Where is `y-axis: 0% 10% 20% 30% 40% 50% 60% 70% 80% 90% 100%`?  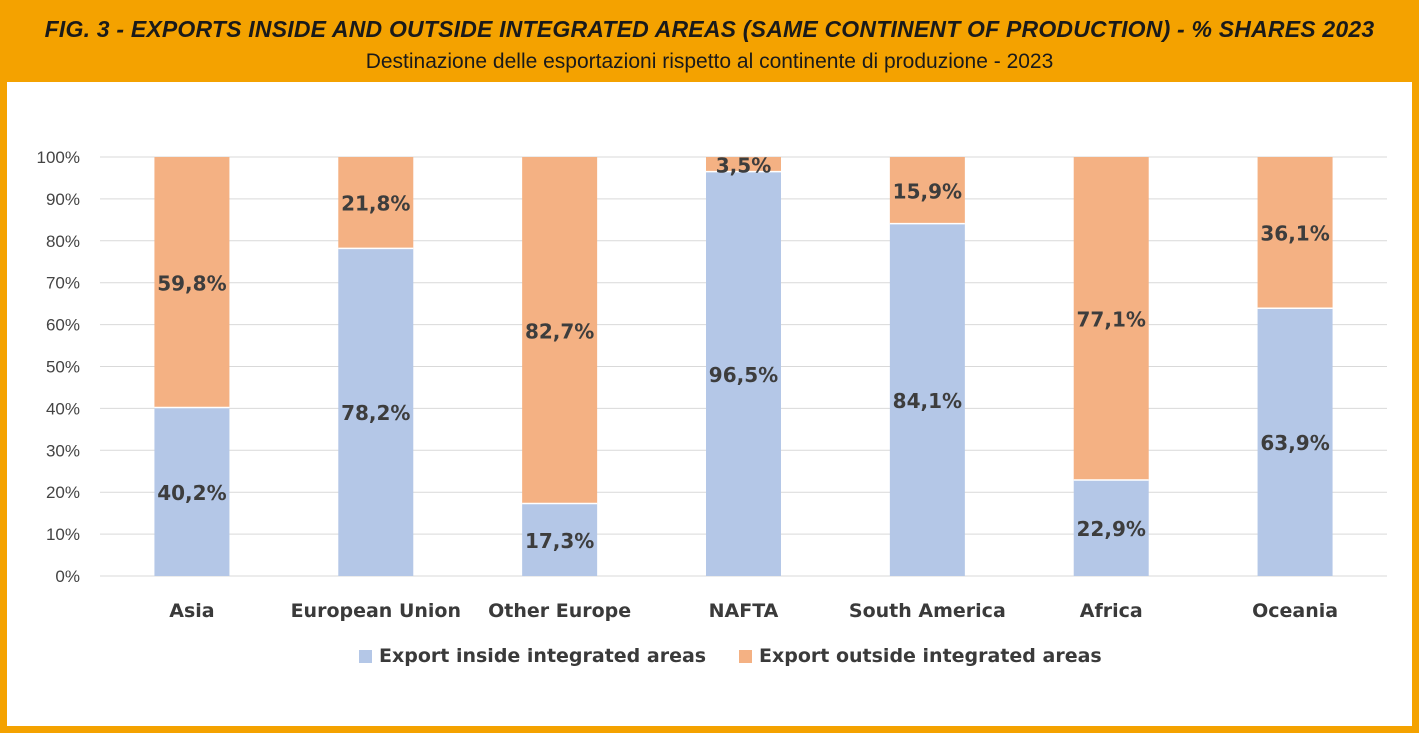
y-axis: 0% 10% 20% 30% 40% 50% 60% 70% 80% 90% 100% is located at coordinates (58, 367).